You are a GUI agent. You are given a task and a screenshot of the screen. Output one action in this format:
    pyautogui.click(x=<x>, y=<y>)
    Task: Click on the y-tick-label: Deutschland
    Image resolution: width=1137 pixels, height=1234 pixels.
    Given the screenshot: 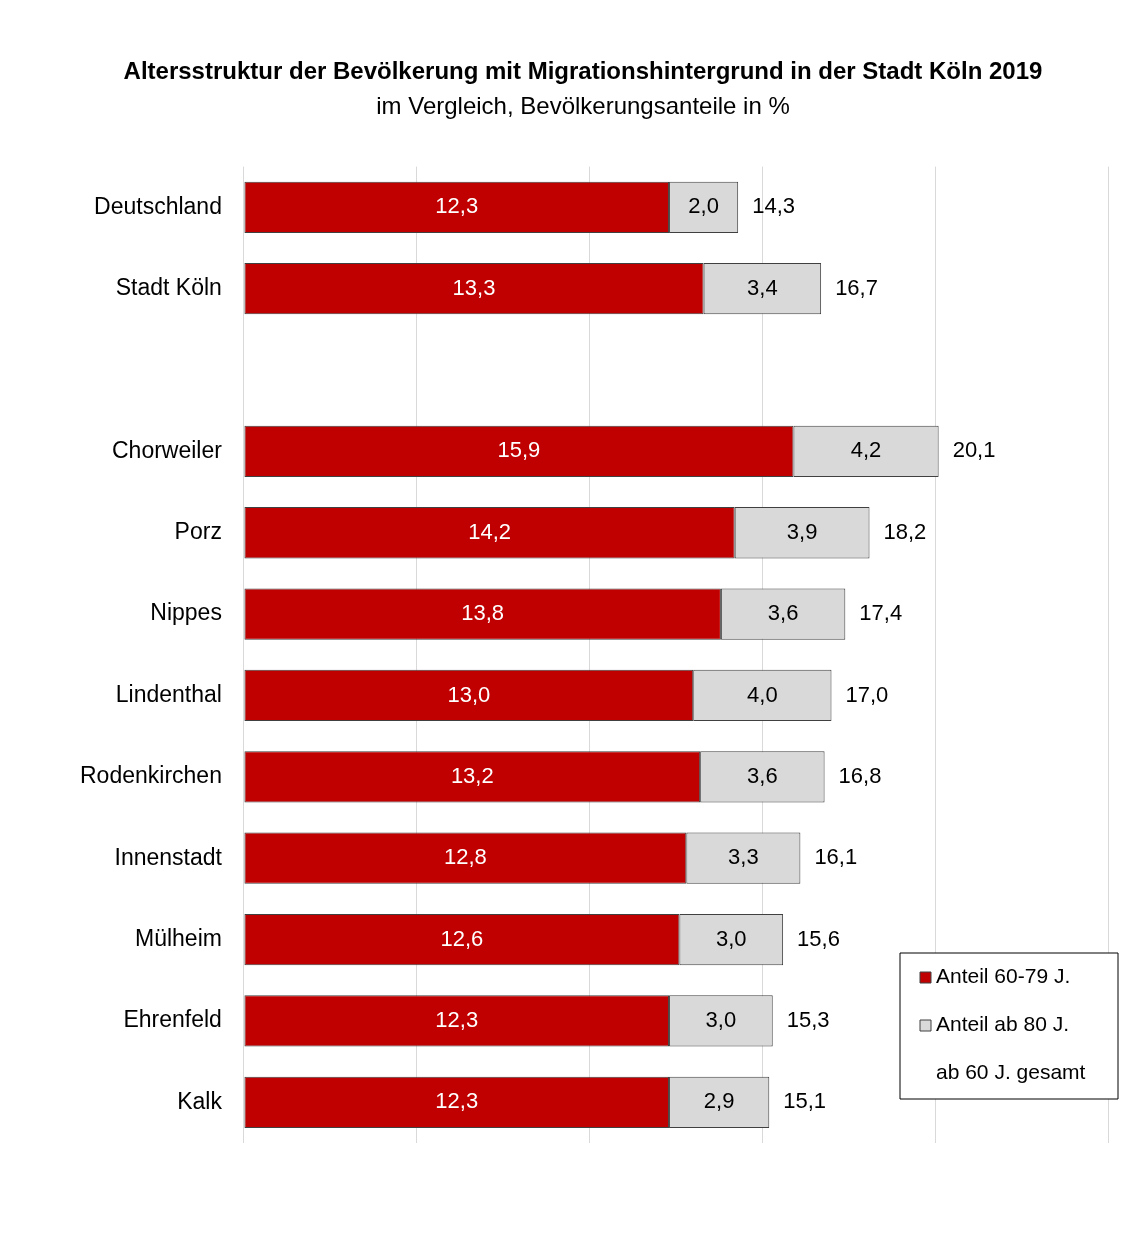 What is the action you would take?
    pyautogui.click(x=158, y=205)
    